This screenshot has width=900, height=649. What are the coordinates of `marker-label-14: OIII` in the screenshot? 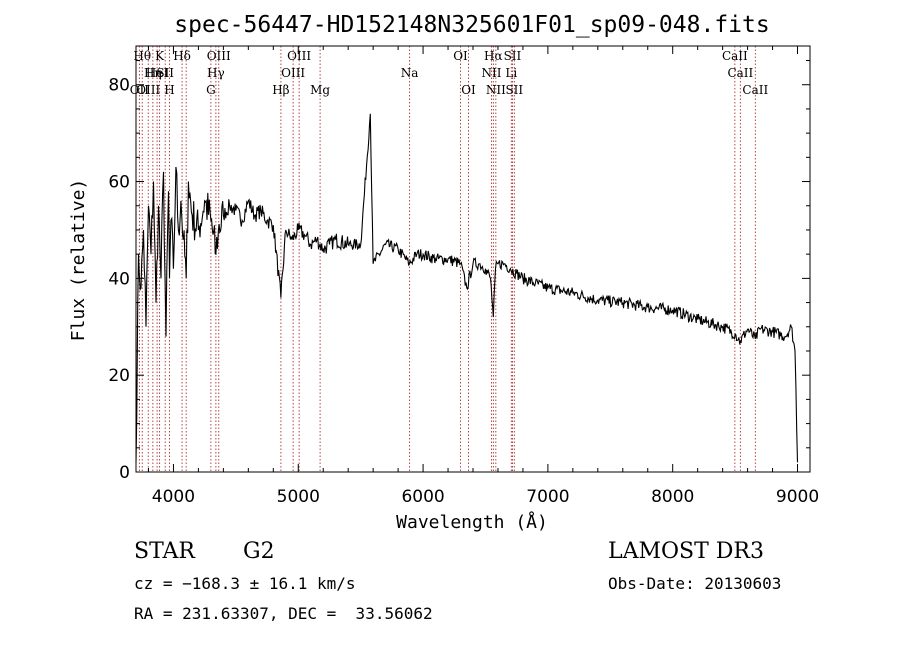 It's located at (293, 73).